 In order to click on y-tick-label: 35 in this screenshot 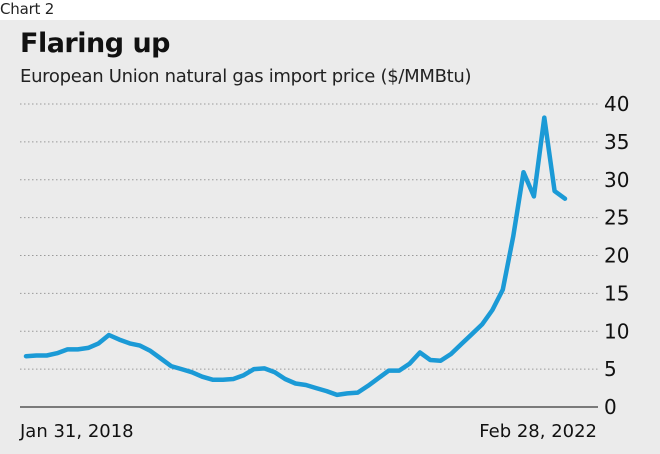, I will do `click(616, 142)`.